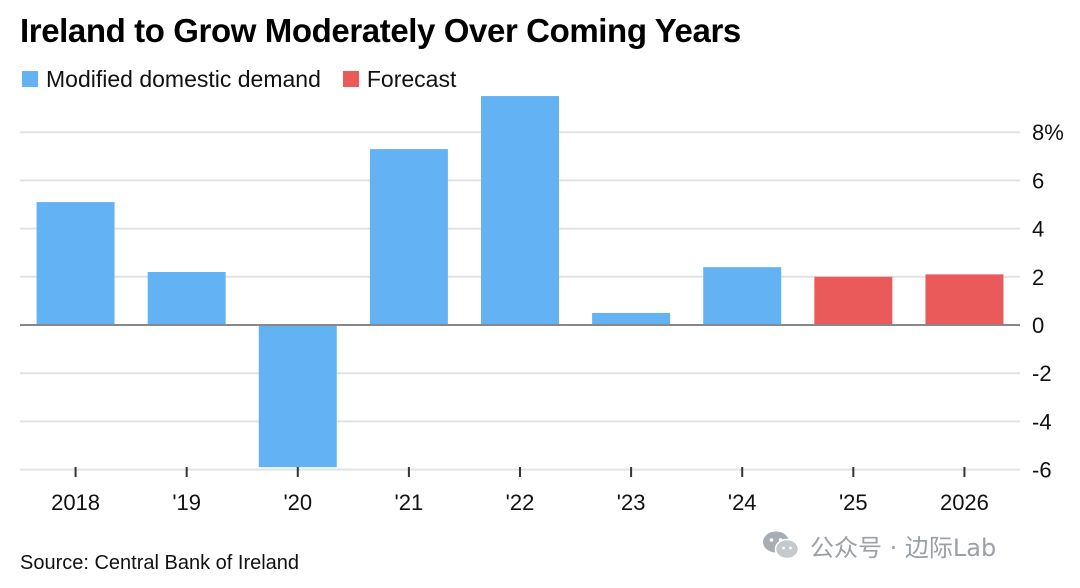 This screenshot has height=588, width=1080. Describe the element at coordinates (183, 78) in the screenshot. I see `legend-label-actual: Modified domestic demand` at that location.